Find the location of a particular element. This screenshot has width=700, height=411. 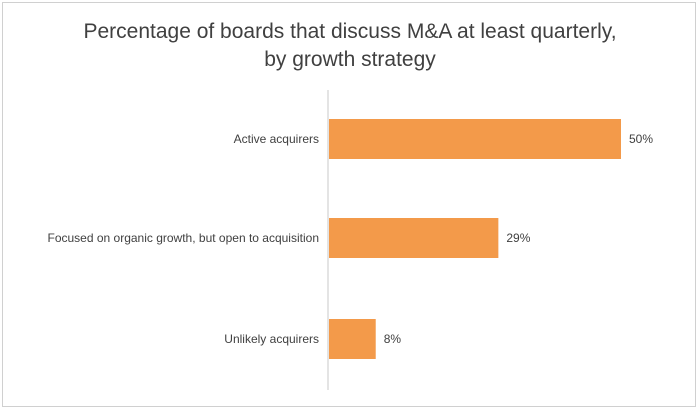

value-label-1: 50% is located at coordinates (641, 139).